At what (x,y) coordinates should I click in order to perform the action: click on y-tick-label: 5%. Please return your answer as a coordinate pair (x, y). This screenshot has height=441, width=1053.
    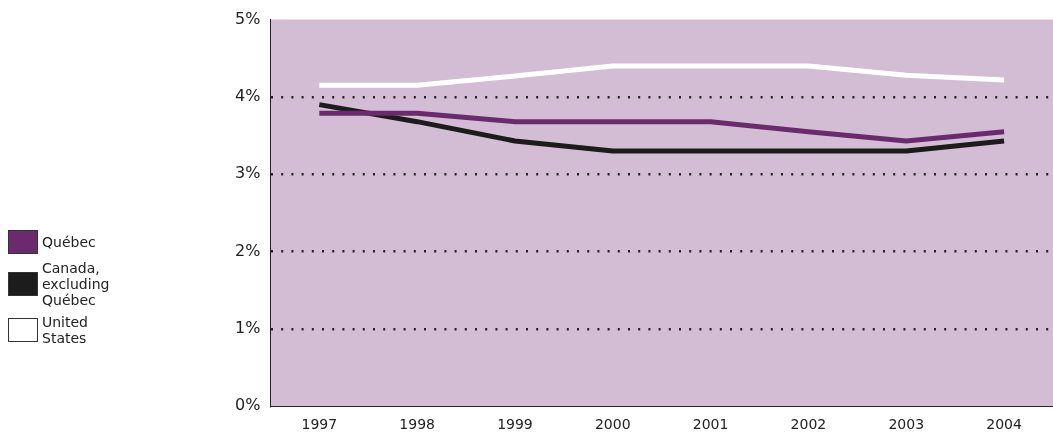
    Looking at the image, I should click on (247, 18).